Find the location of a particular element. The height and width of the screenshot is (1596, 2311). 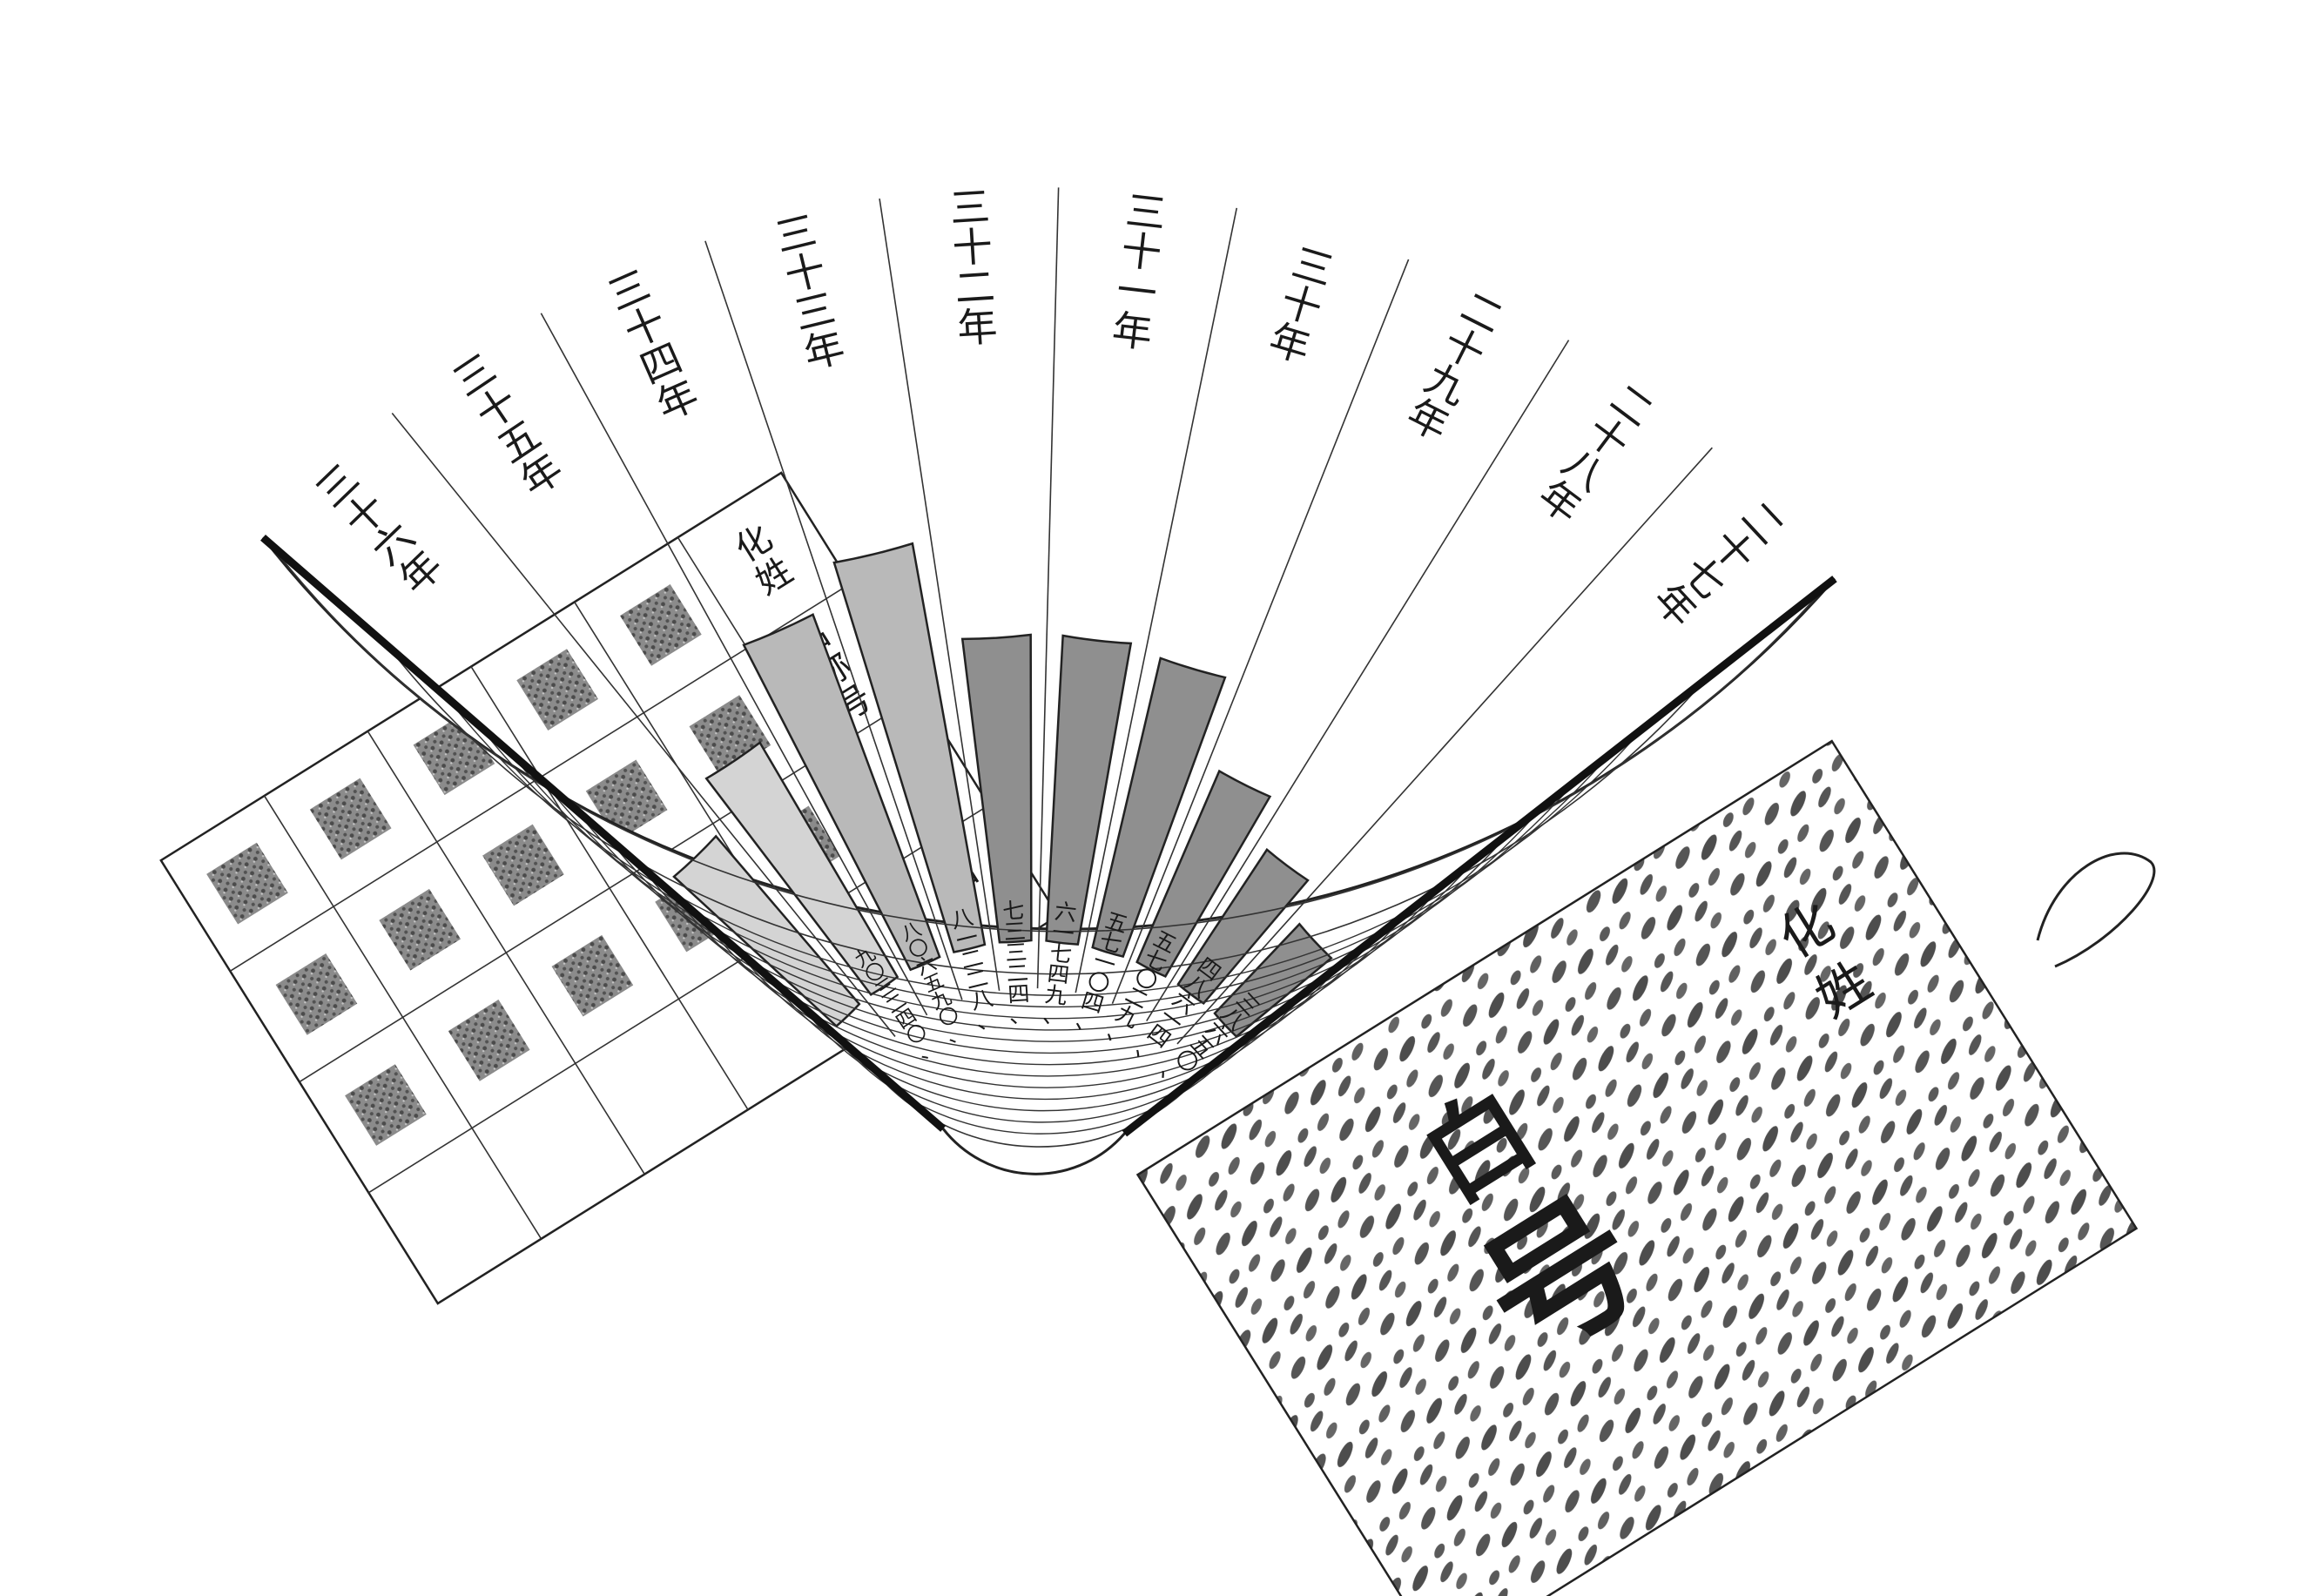

value-label-char: 九 is located at coordinates (1056, 995).